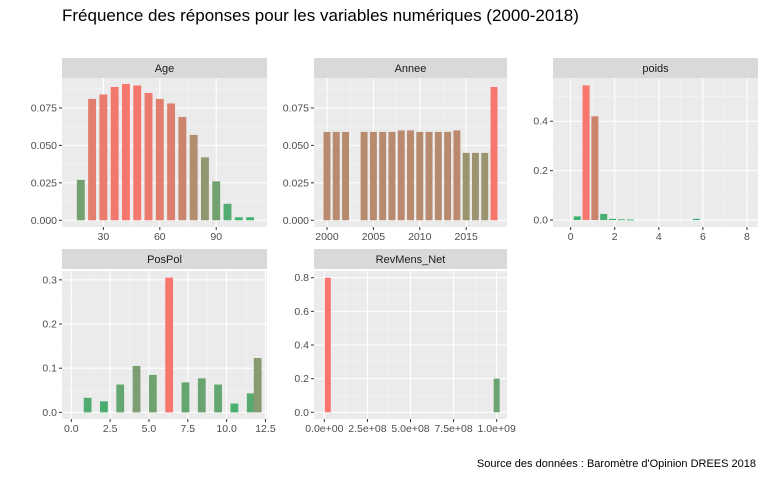 The width and height of the screenshot is (768, 480). What do you see at coordinates (110, 429) in the screenshot?
I see `x-tick-label: 2.5` at bounding box center [110, 429].